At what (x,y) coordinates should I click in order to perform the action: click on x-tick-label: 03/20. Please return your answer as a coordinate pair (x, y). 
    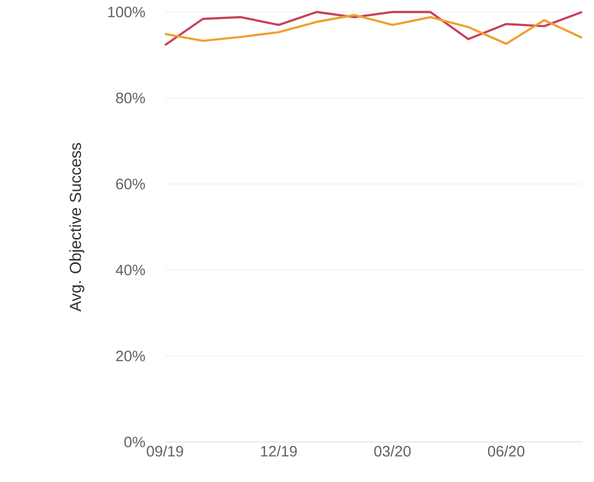
    Looking at the image, I should click on (392, 451).